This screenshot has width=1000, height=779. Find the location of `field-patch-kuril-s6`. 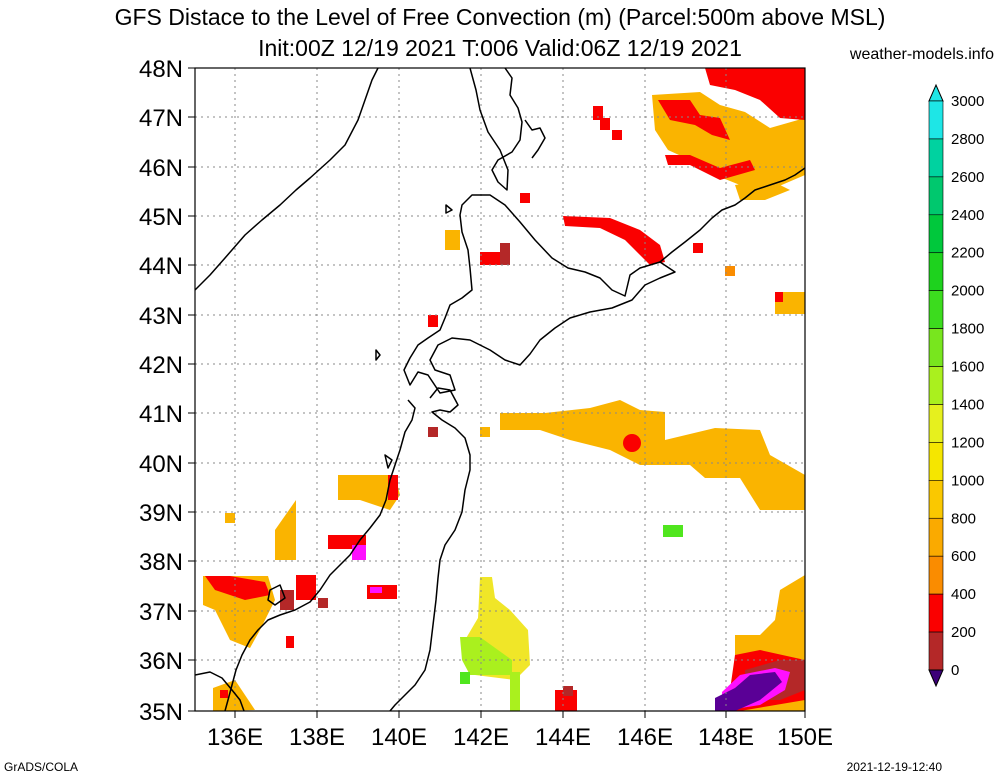

field-patch-kuril-s6 is located at coordinates (698, 248).